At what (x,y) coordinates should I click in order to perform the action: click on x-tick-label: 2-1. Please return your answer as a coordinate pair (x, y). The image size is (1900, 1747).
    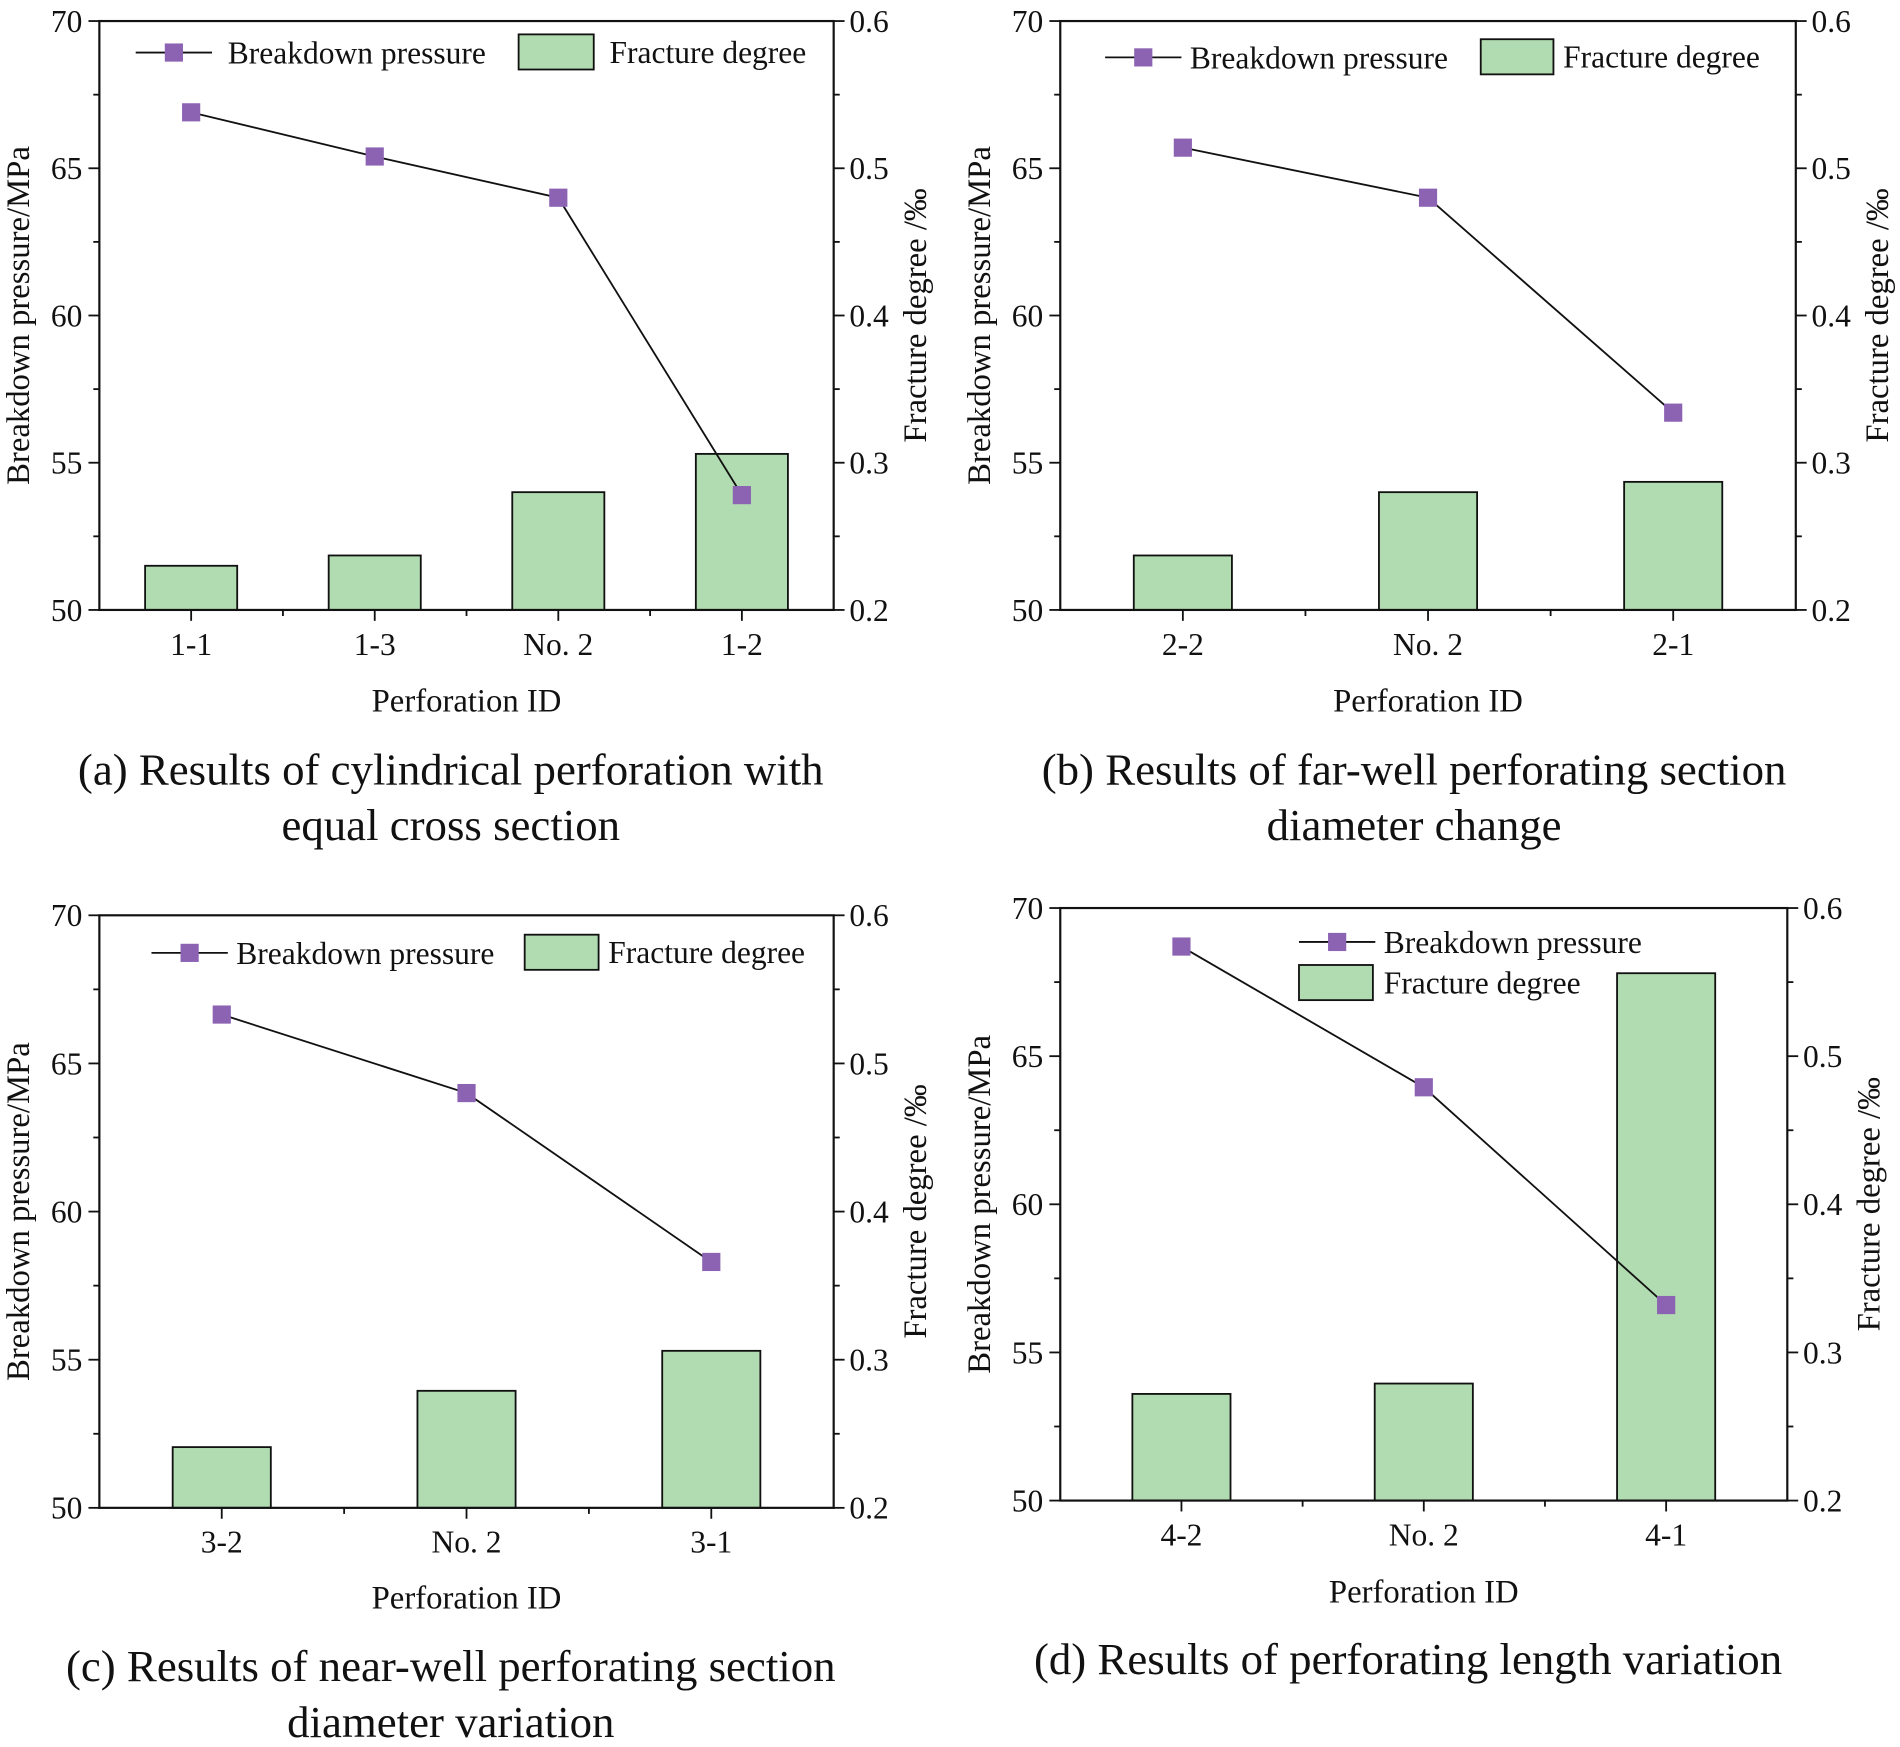
    Looking at the image, I should click on (1673, 644).